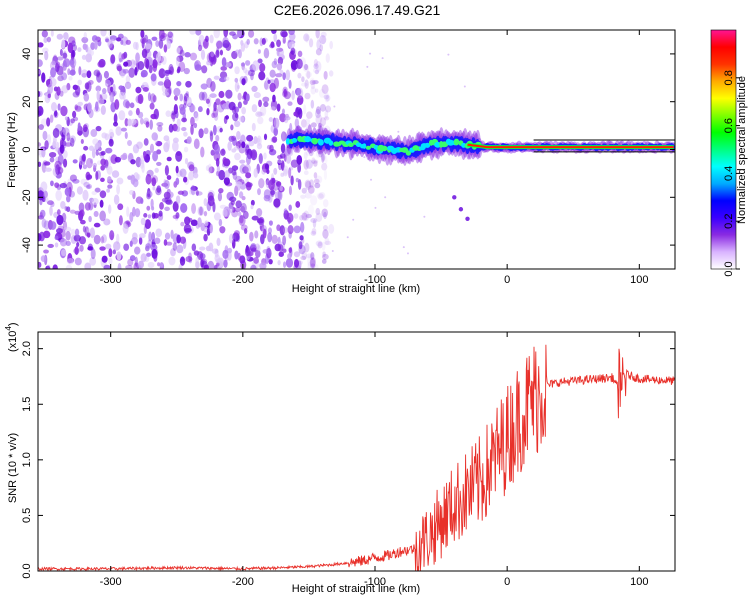 The width and height of the screenshot is (750, 600). Describe the element at coordinates (243, 280) in the screenshot. I see `spectrogram-xtick-label: -200` at that location.